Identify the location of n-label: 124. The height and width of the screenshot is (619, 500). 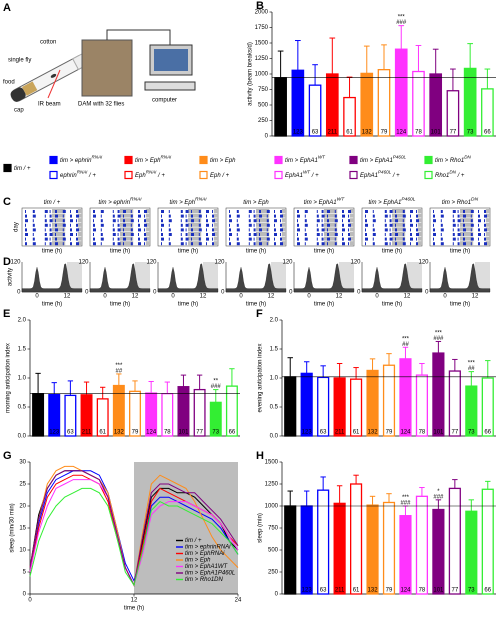
(405, 591).